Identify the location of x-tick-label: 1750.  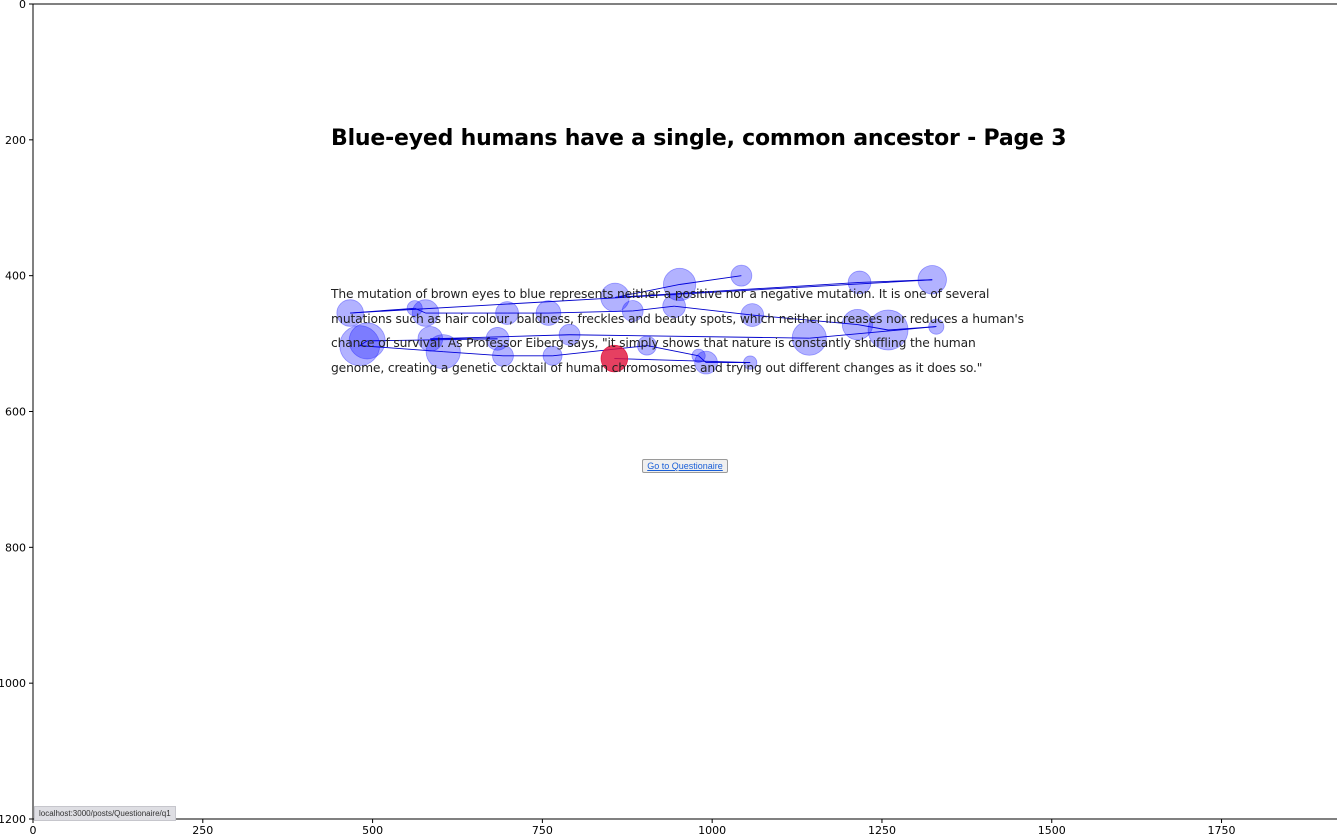
(1222, 830).